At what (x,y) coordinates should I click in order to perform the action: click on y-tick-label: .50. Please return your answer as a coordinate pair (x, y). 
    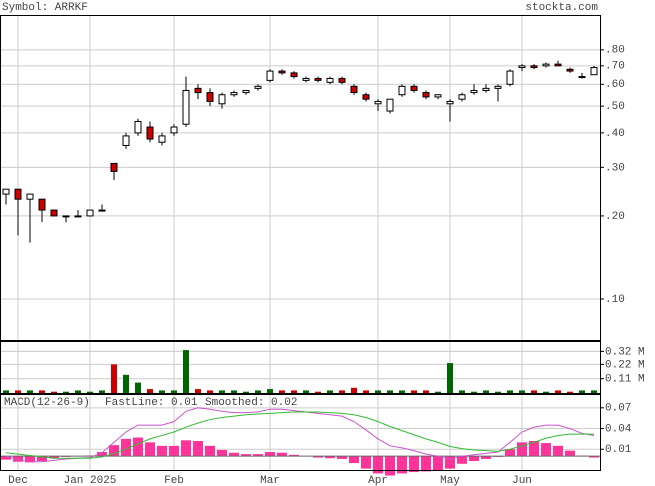
    Looking at the image, I should click on (615, 107).